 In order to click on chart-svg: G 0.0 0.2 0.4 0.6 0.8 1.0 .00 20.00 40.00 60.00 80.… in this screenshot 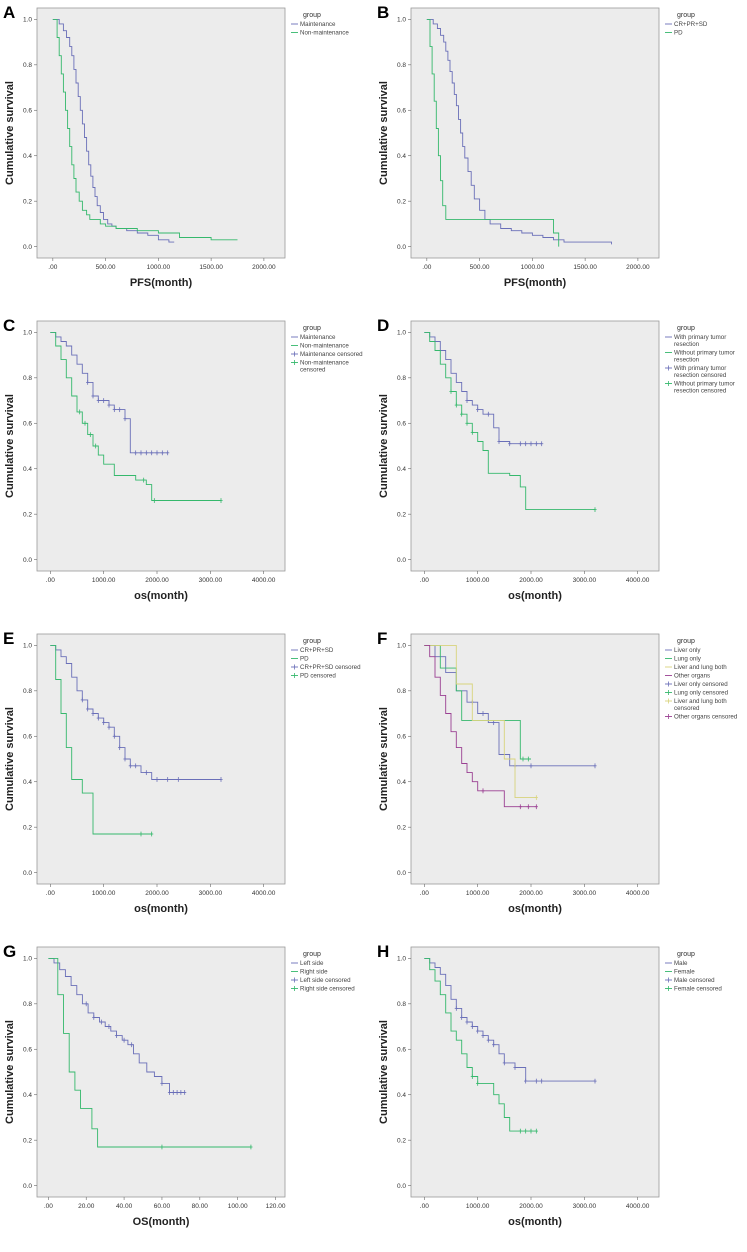, I will do `click(179, 1085)`.